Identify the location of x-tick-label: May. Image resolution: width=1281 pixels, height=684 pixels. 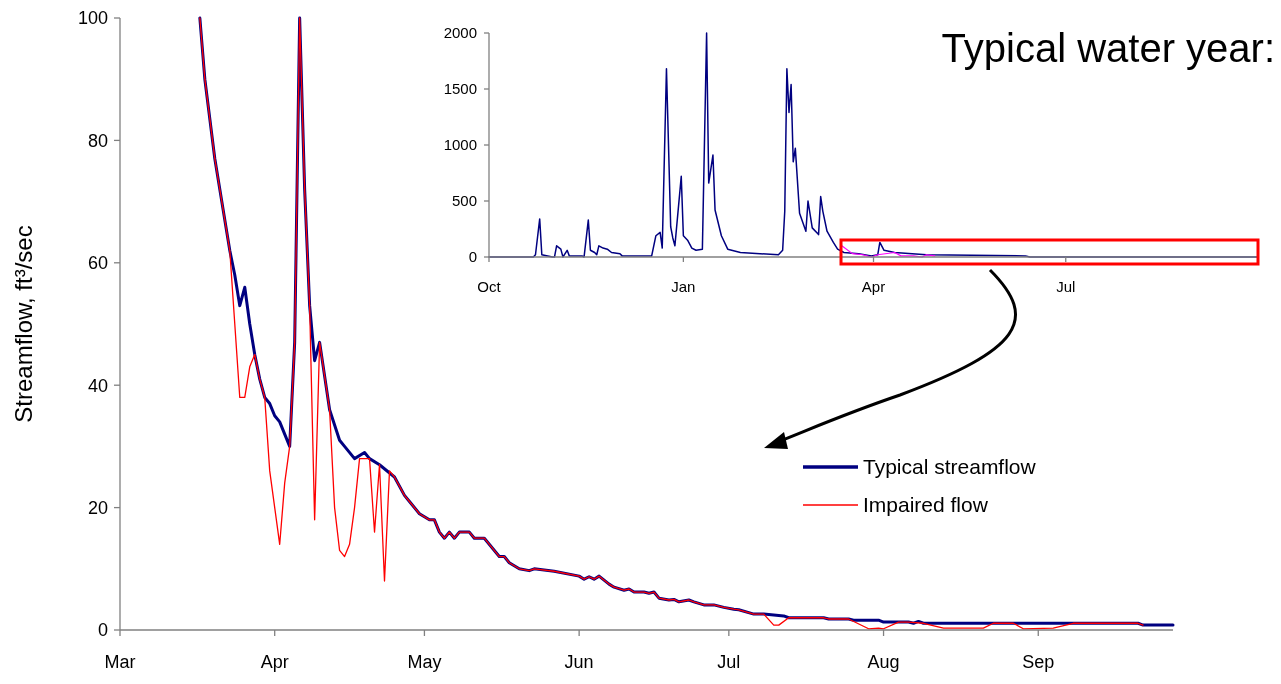
(424, 662).